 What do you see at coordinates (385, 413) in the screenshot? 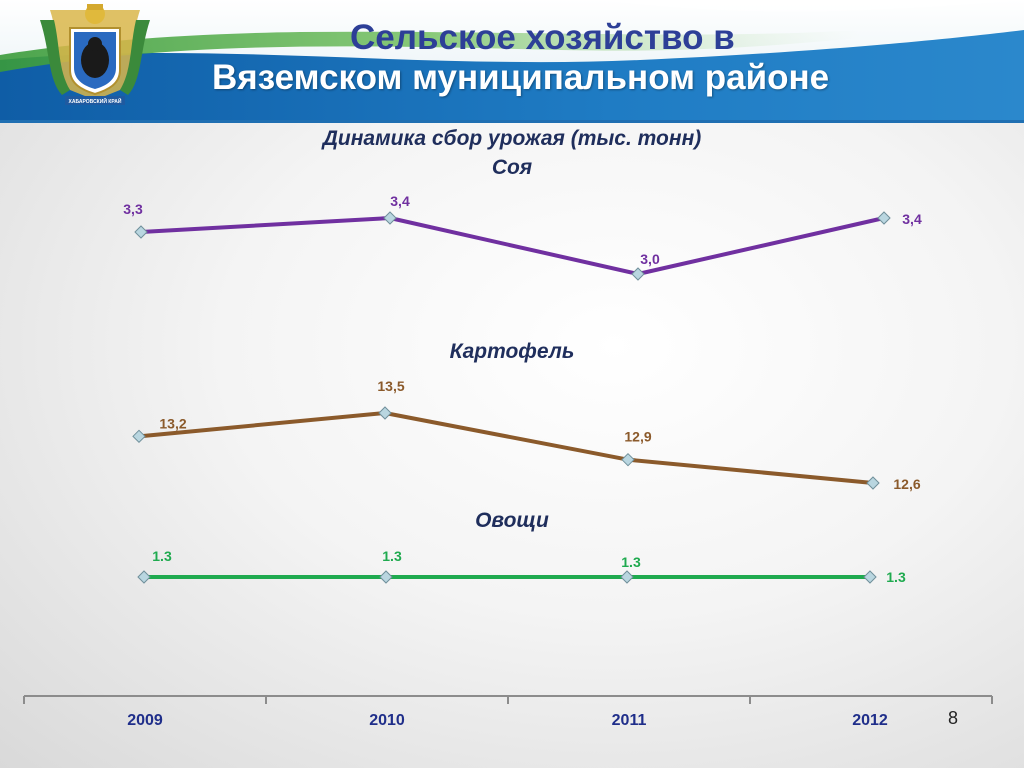
I see `data-point-potato-2010` at bounding box center [385, 413].